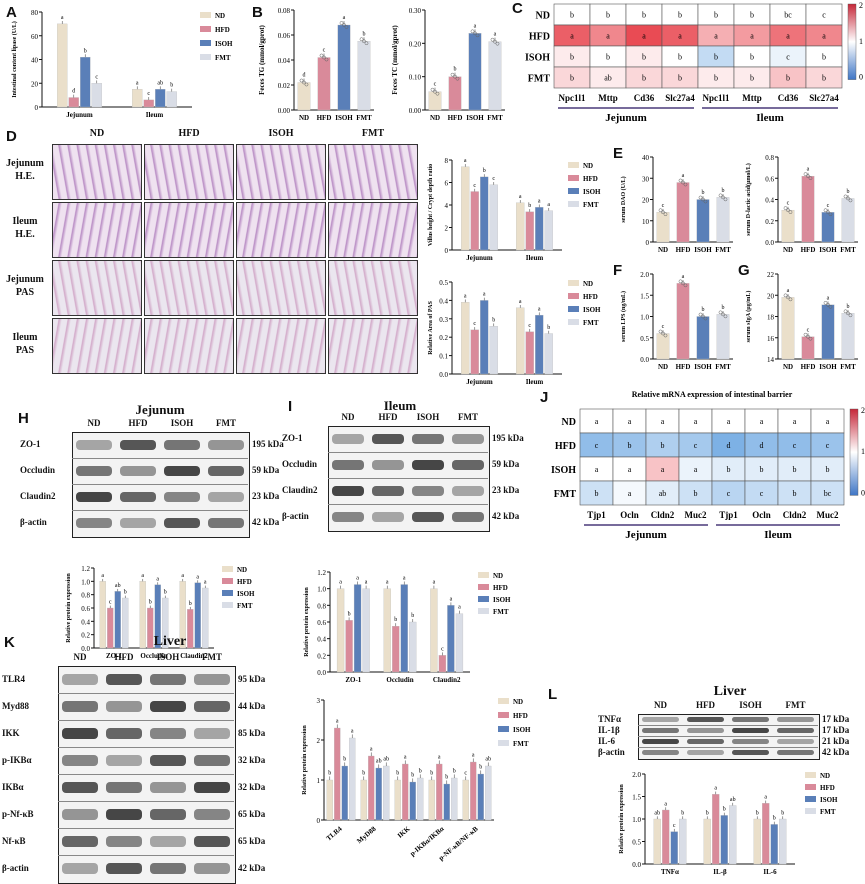 The width and height of the screenshot is (865, 884). I want to click on y-tick-label: 0.8, so click(321, 606).